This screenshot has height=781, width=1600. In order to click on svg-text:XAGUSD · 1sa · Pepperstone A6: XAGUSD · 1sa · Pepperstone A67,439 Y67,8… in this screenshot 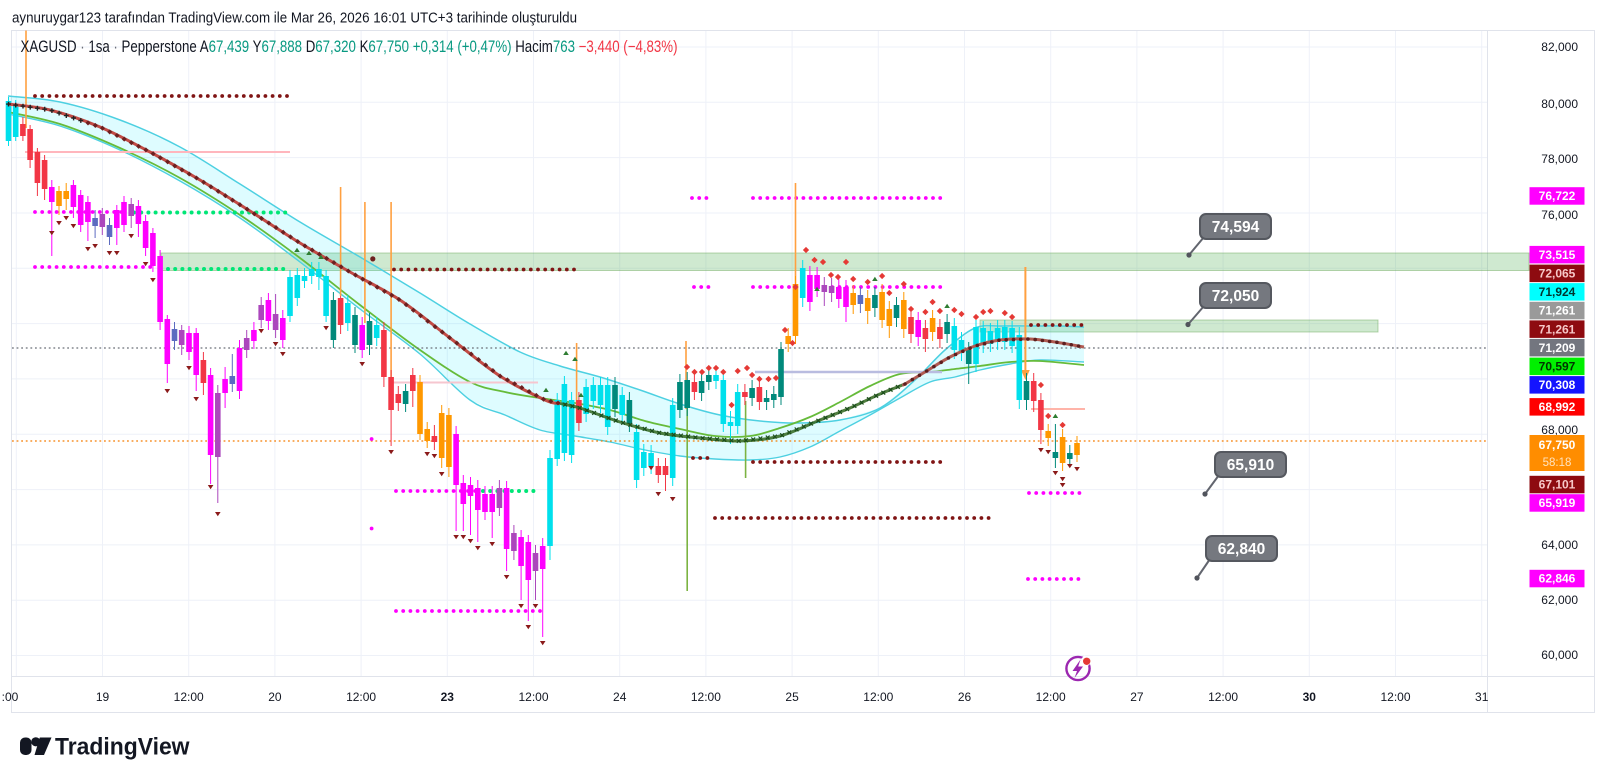, I will do `click(349, 47)`.